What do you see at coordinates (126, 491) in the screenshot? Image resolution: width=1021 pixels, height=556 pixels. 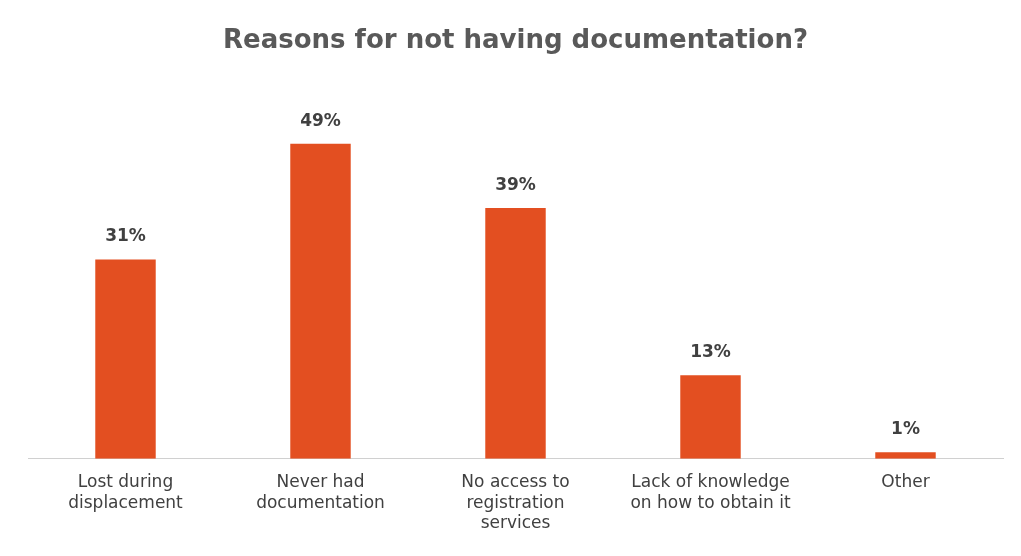 I see `x-tick-label: Lost during displacement` at bounding box center [126, 491].